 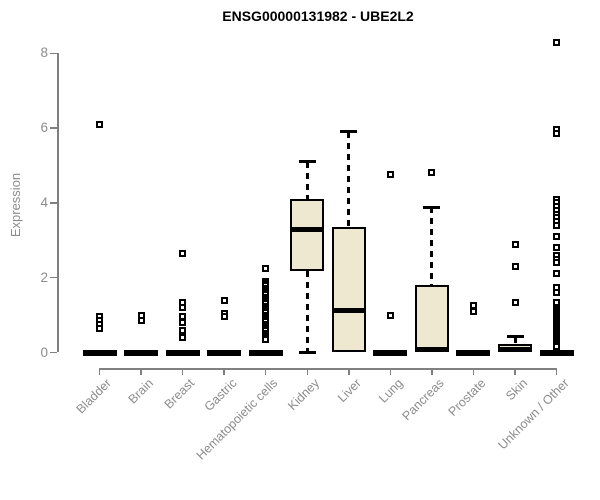 I want to click on y-tick-label: 0, so click(x=44, y=352).